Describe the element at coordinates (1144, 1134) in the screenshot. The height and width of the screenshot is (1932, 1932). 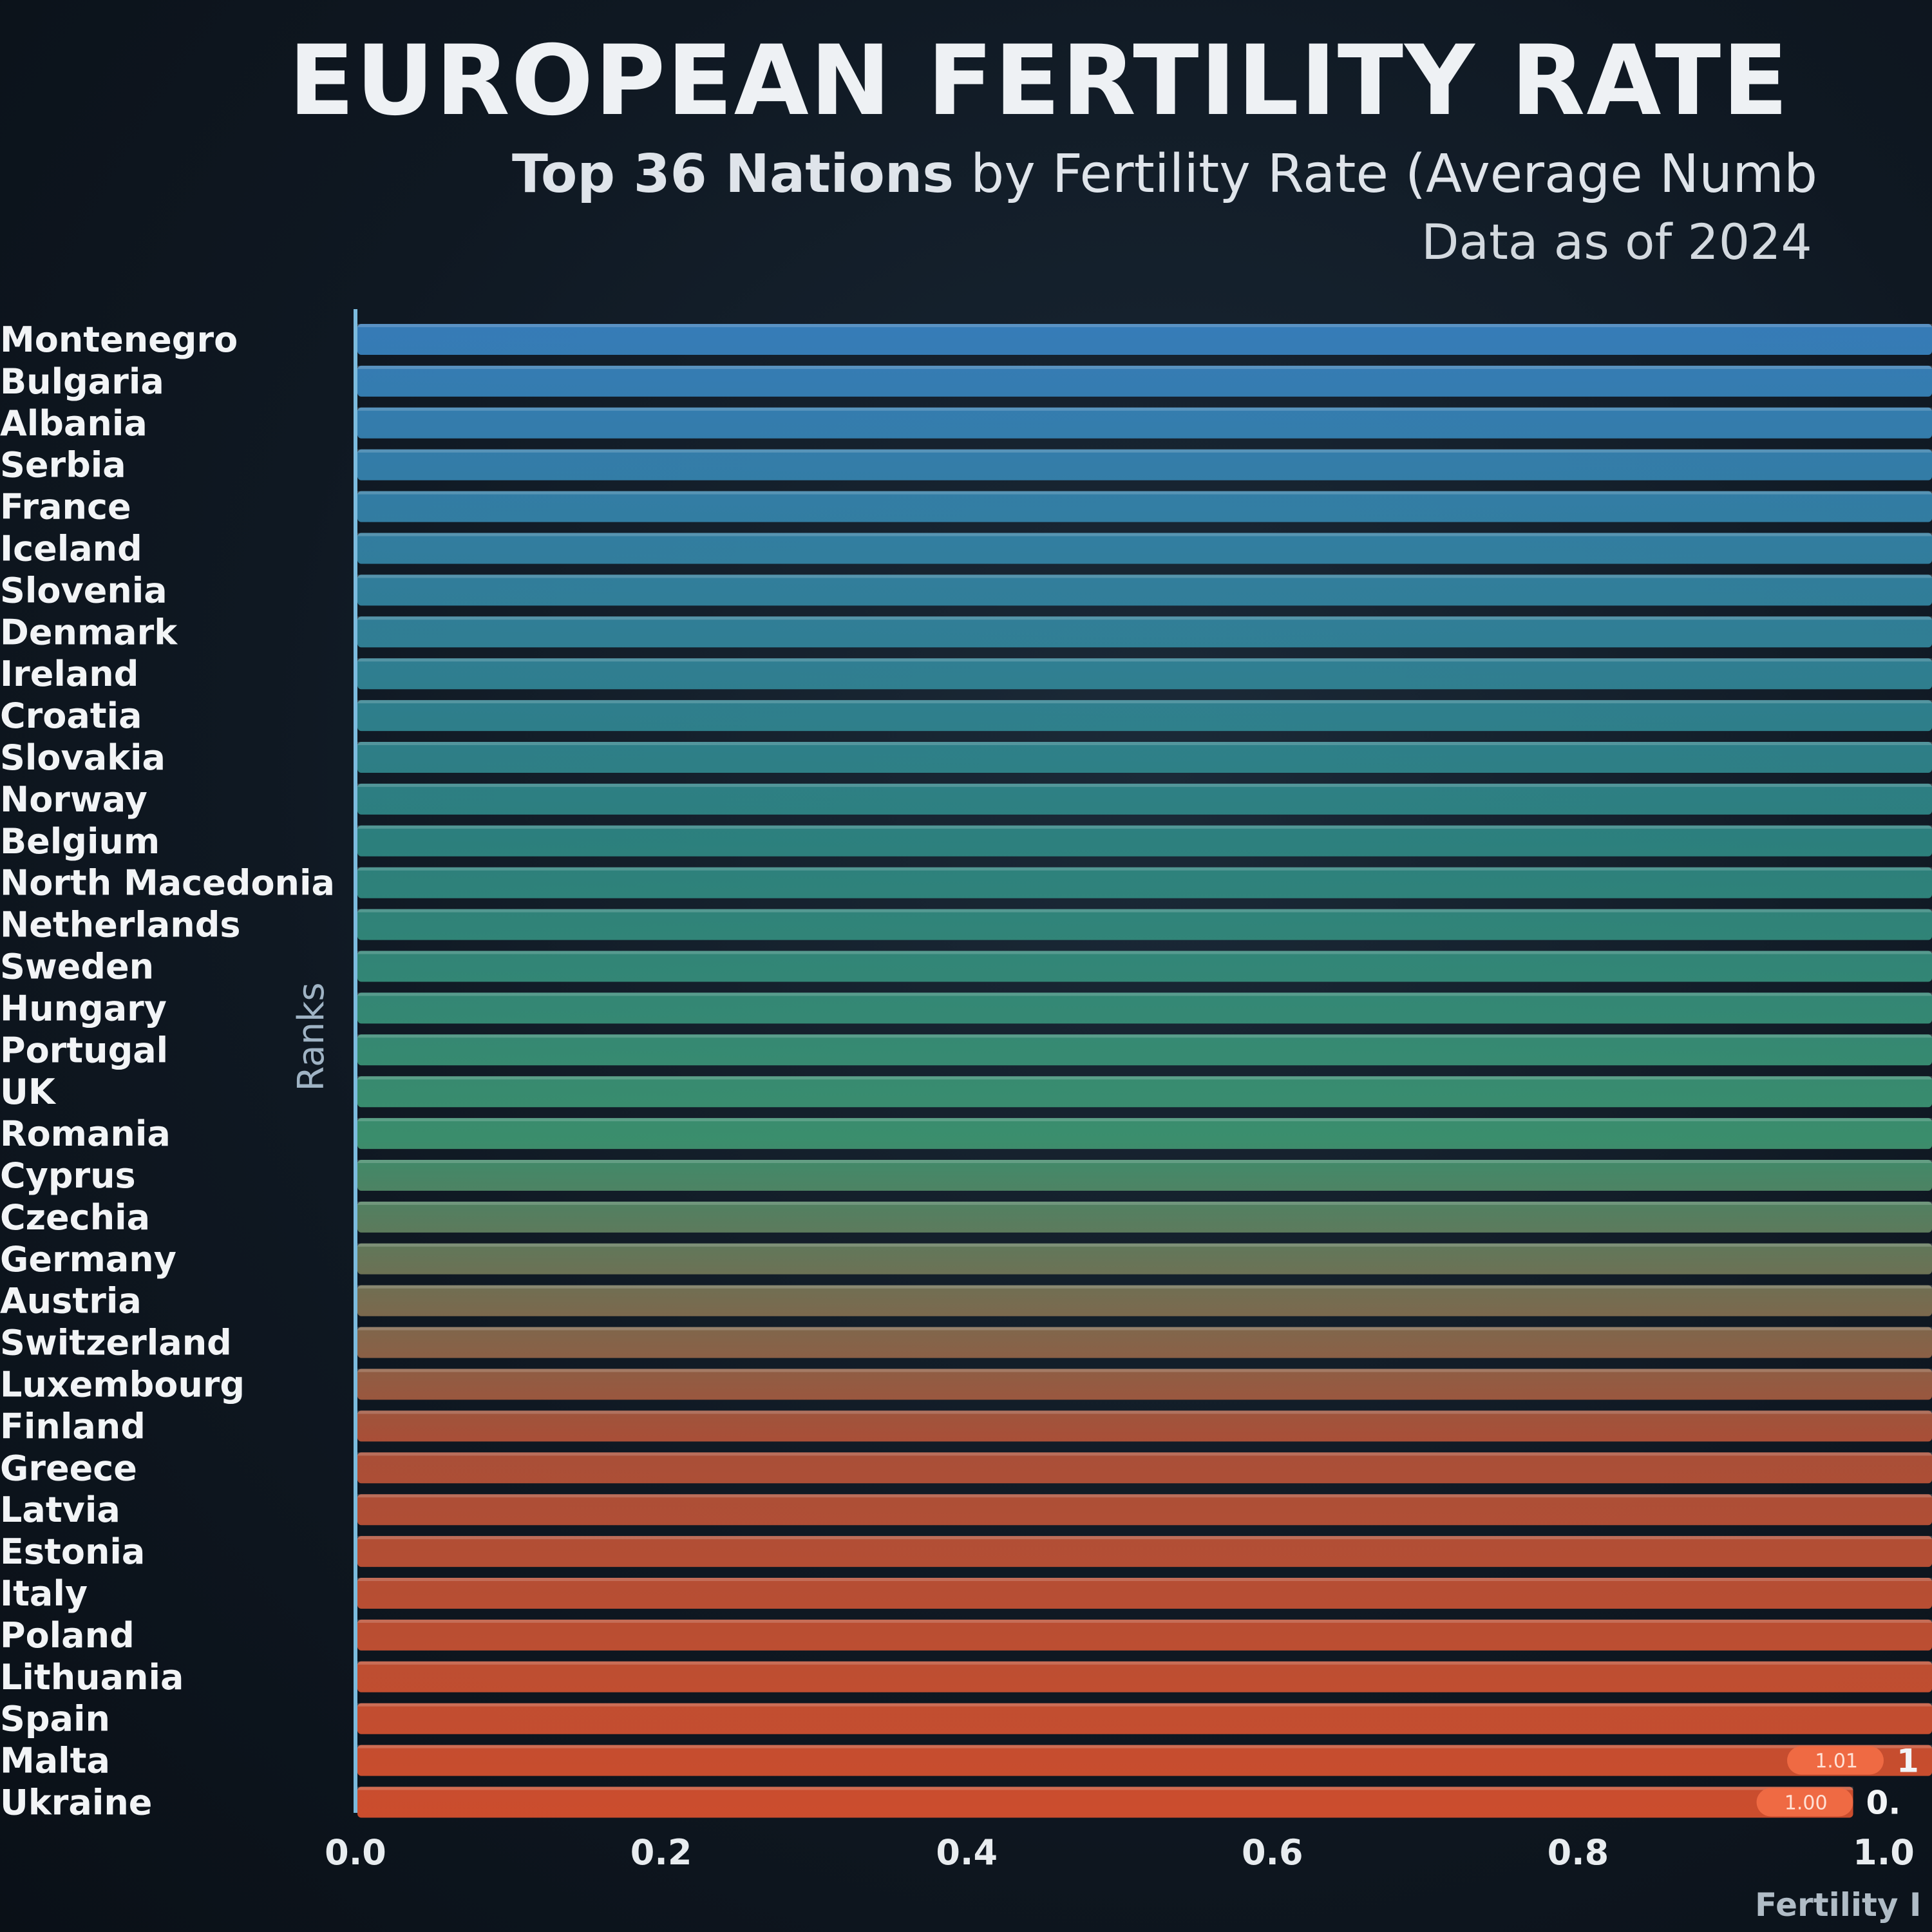
I see `bar-romania` at that location.